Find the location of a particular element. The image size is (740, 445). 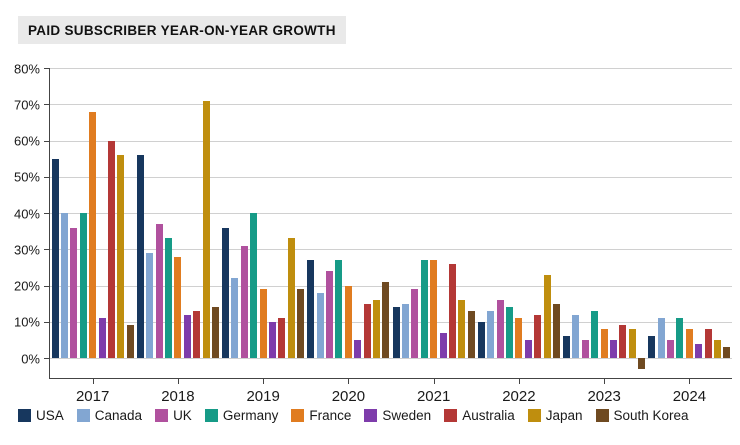

y-tick-label: 60% is located at coordinates (26, 141).